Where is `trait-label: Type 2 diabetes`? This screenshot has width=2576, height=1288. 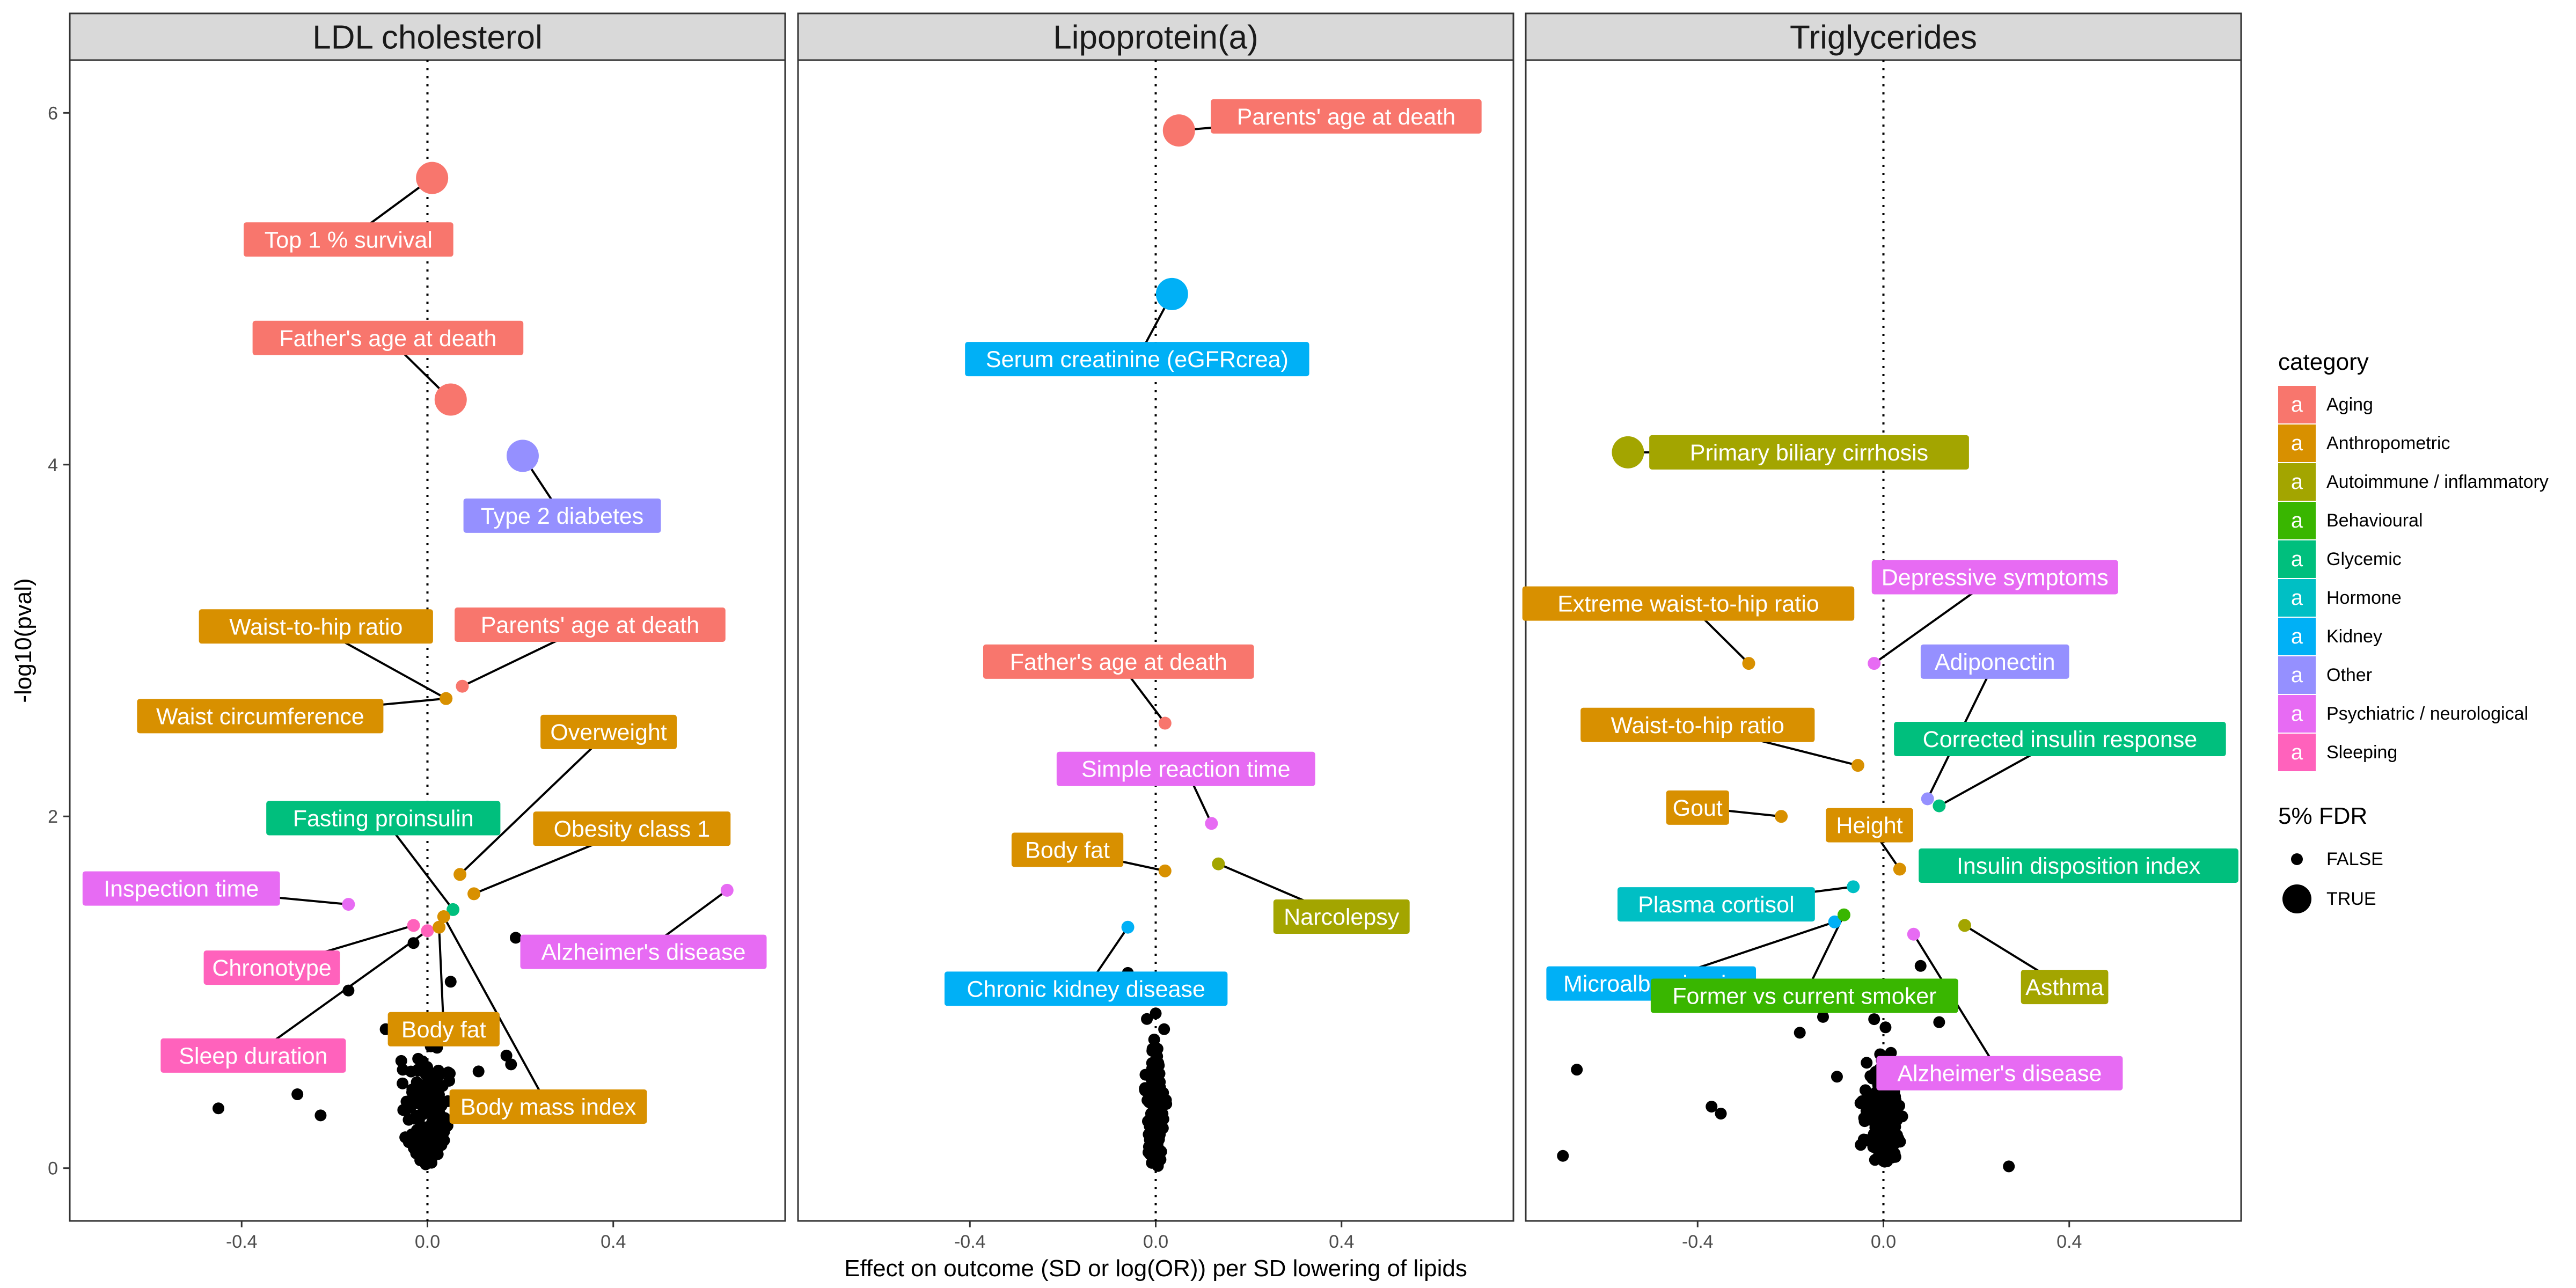 trait-label: Type 2 diabetes is located at coordinates (562, 516).